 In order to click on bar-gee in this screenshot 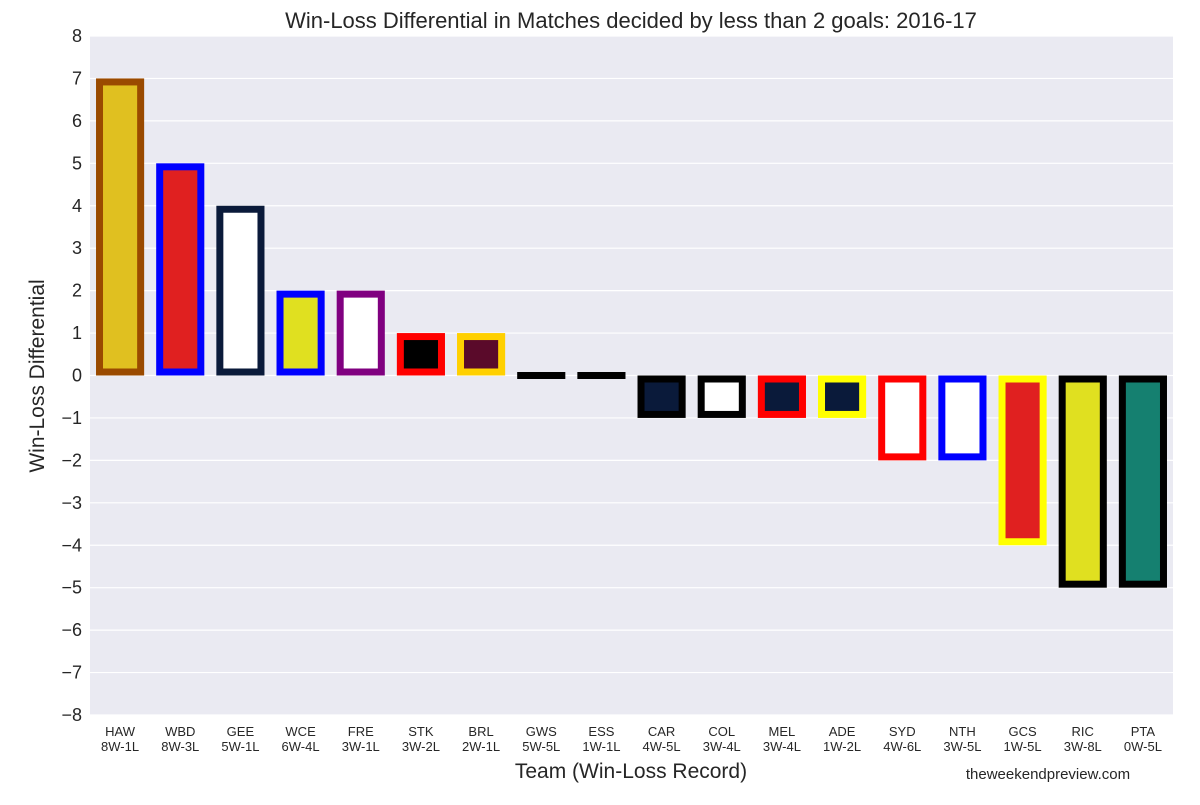, I will do `click(240, 290)`.